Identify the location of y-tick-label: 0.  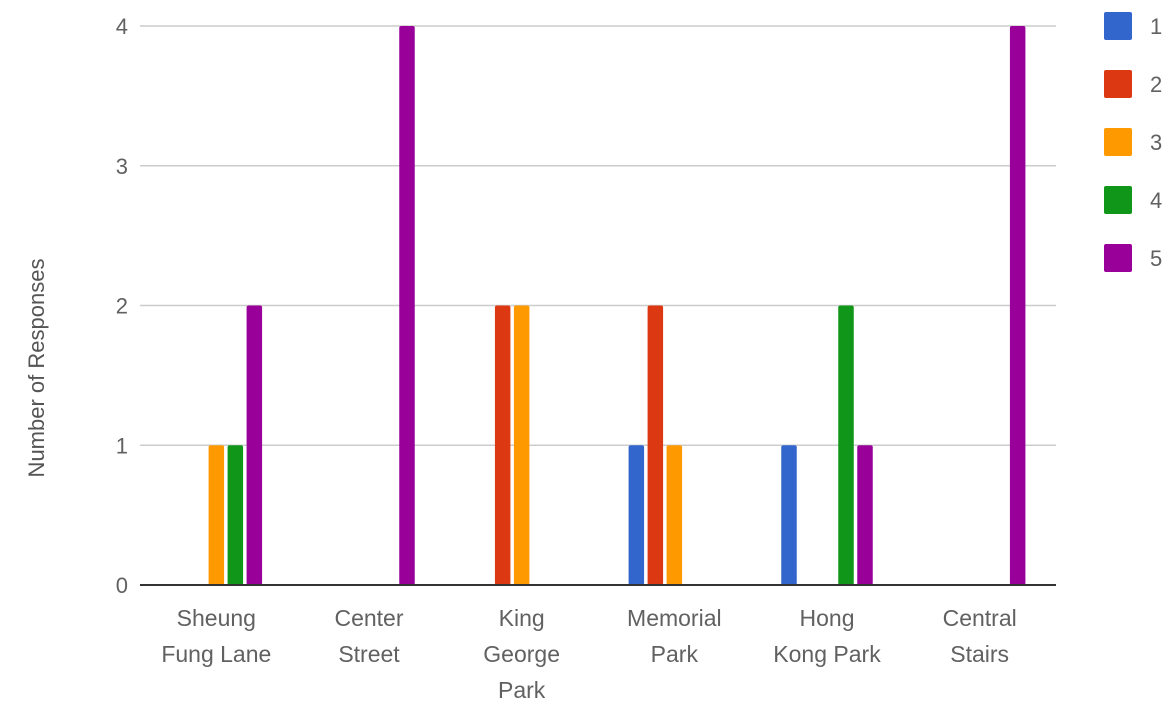
(122, 585).